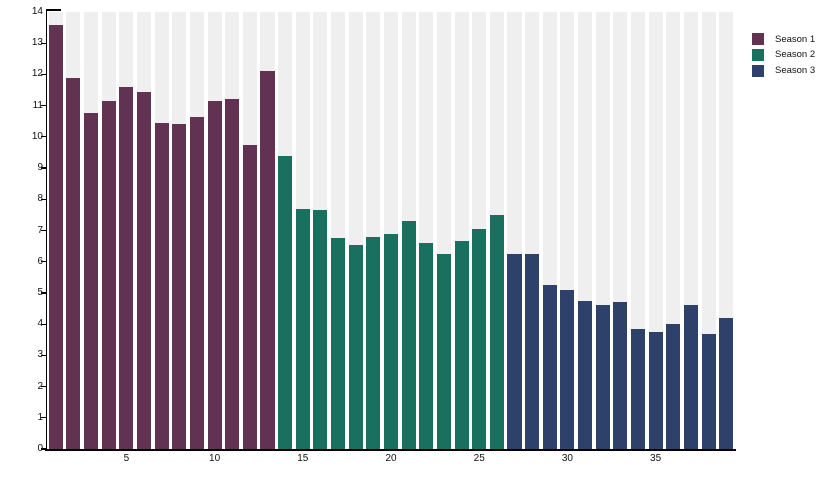 The width and height of the screenshot is (834, 500). I want to click on bar-season3-ep28, so click(532, 351).